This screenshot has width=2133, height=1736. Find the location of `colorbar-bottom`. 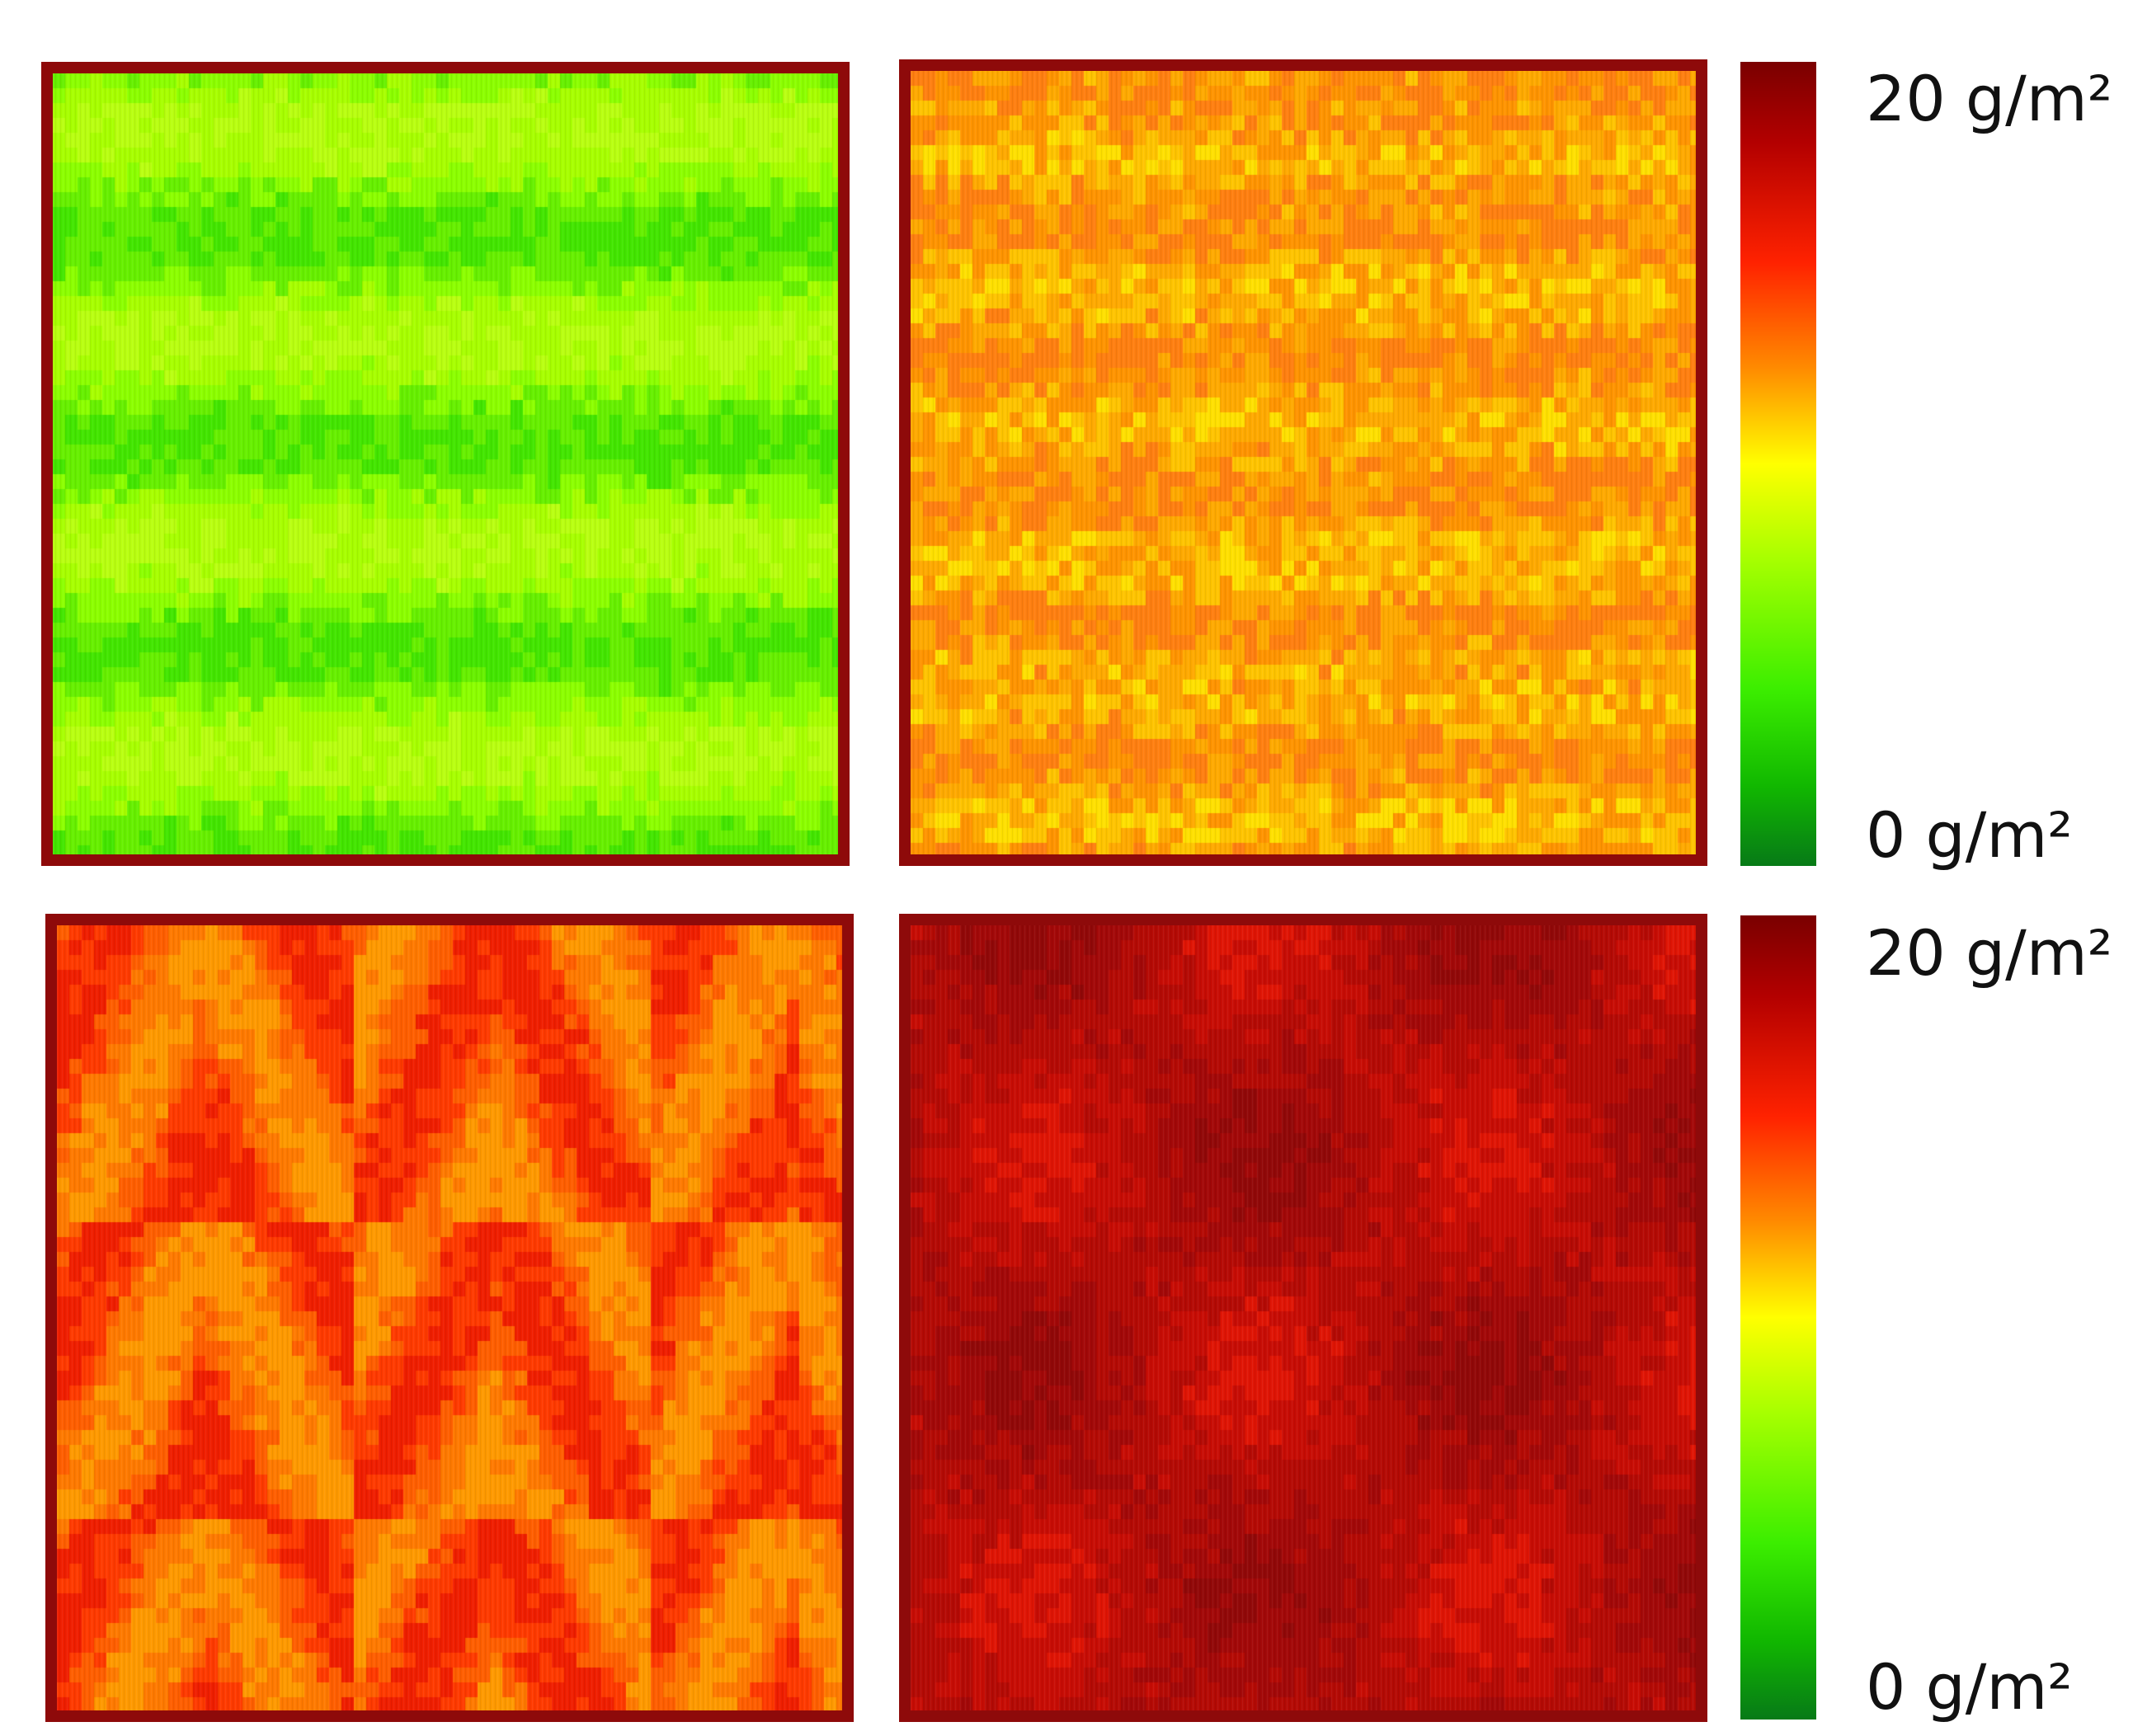

colorbar-bottom is located at coordinates (1778, 1317).